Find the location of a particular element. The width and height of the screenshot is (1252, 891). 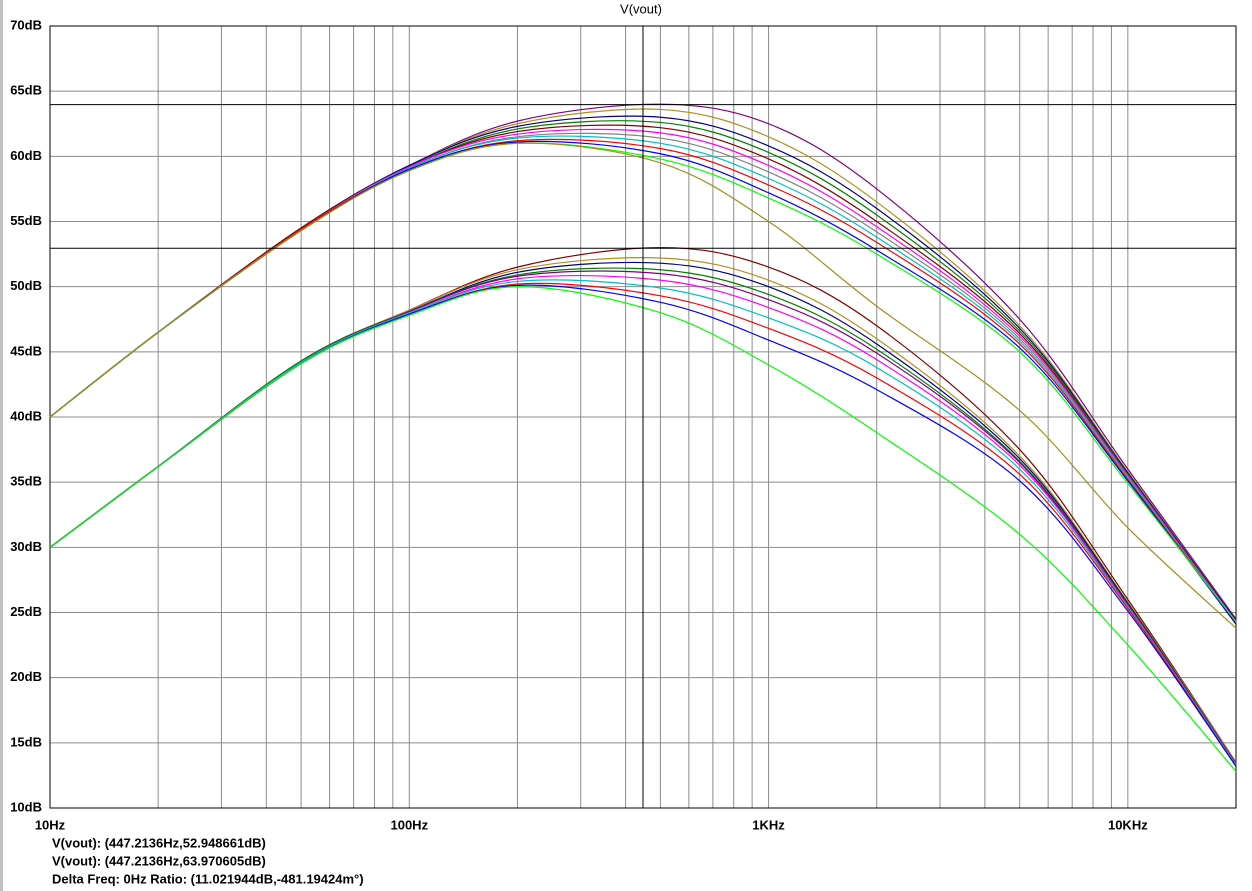

cursor-readout: V(vout): (447.2136Hz,52.948661dB) is located at coordinates (159, 842).